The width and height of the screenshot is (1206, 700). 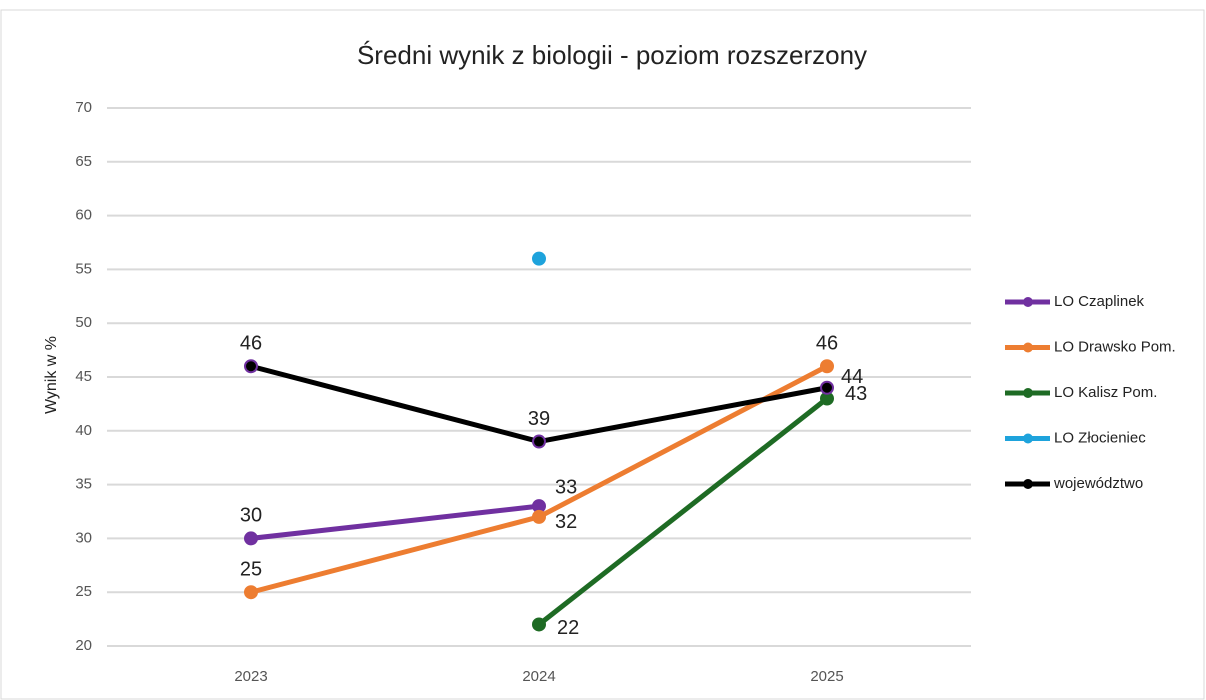 What do you see at coordinates (83, 268) in the screenshot?
I see `y-tick-label: 55` at bounding box center [83, 268].